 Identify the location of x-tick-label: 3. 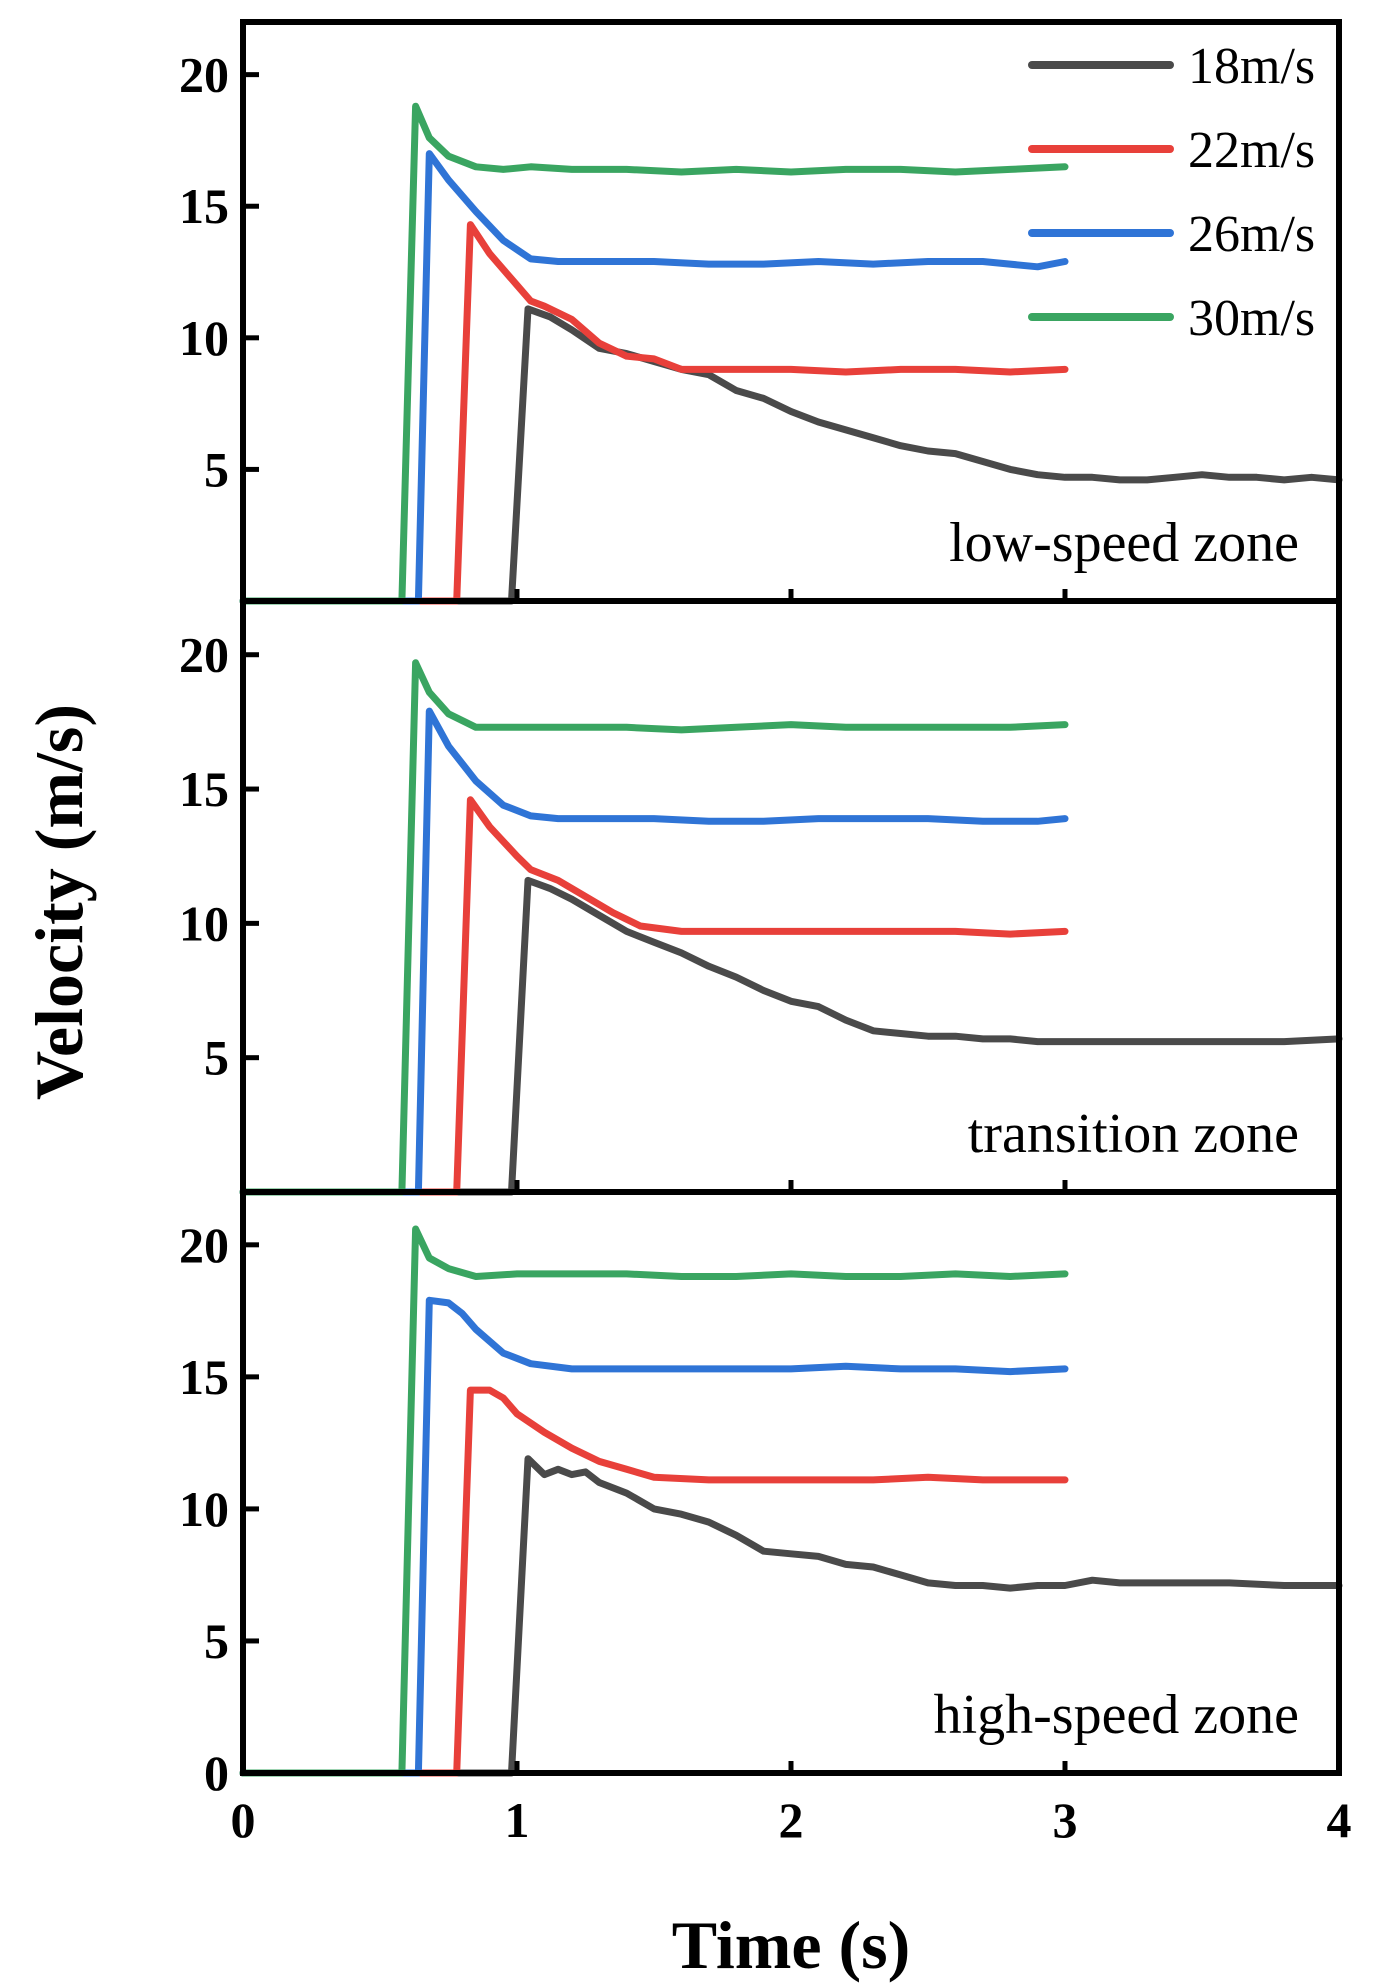
(1065, 1820).